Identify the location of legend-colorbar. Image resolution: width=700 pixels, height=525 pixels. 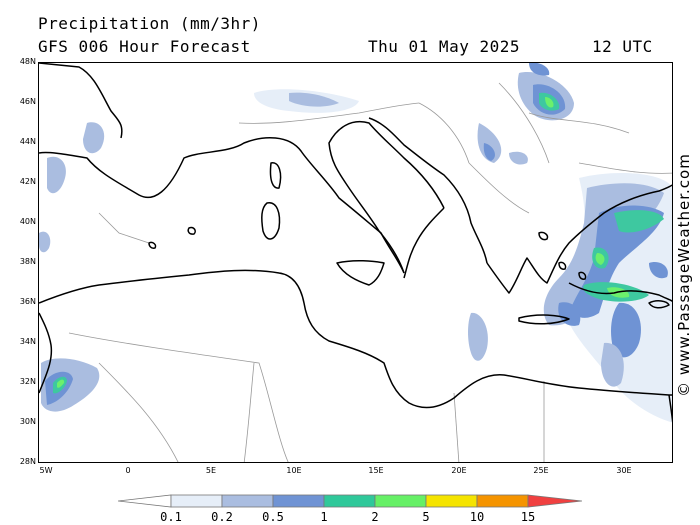
(350, 501).